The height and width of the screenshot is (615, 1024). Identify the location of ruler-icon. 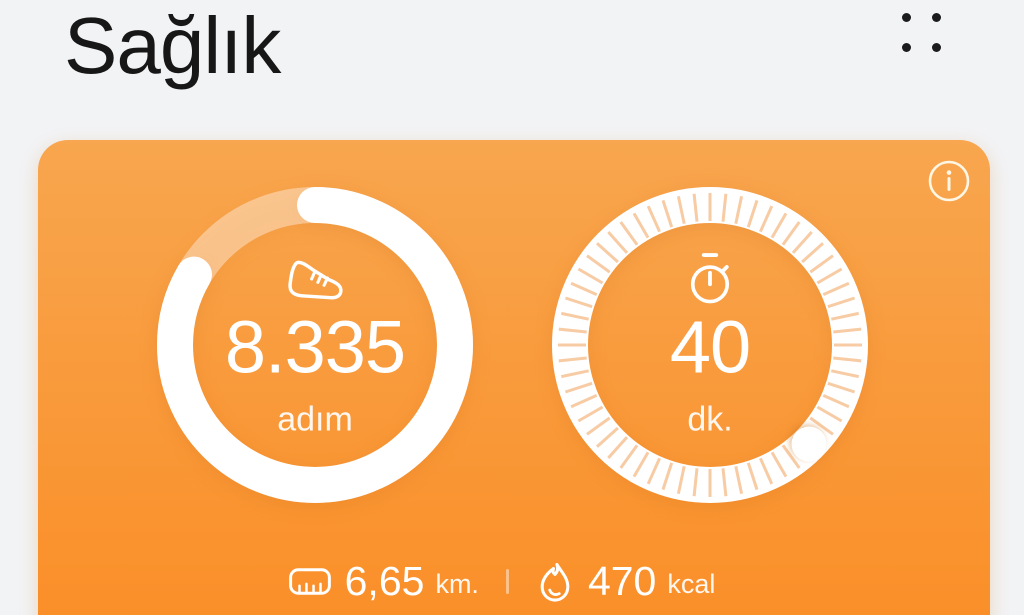
(309, 581).